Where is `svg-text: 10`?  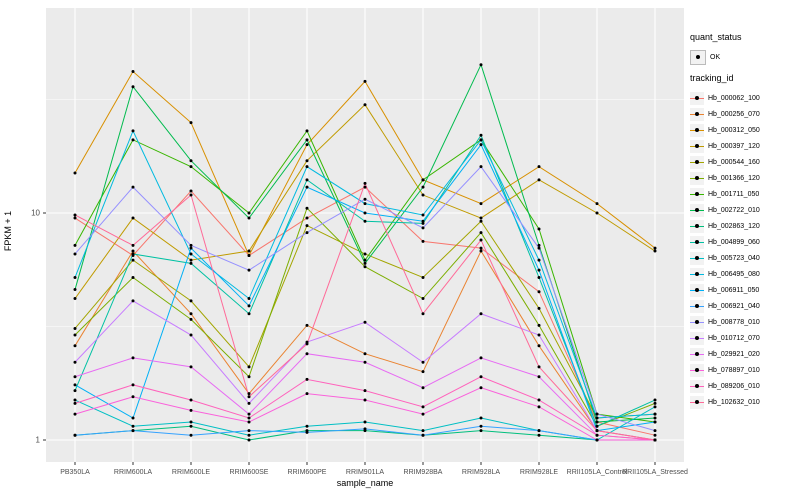
svg-text: 10 is located at coordinates (35, 213).